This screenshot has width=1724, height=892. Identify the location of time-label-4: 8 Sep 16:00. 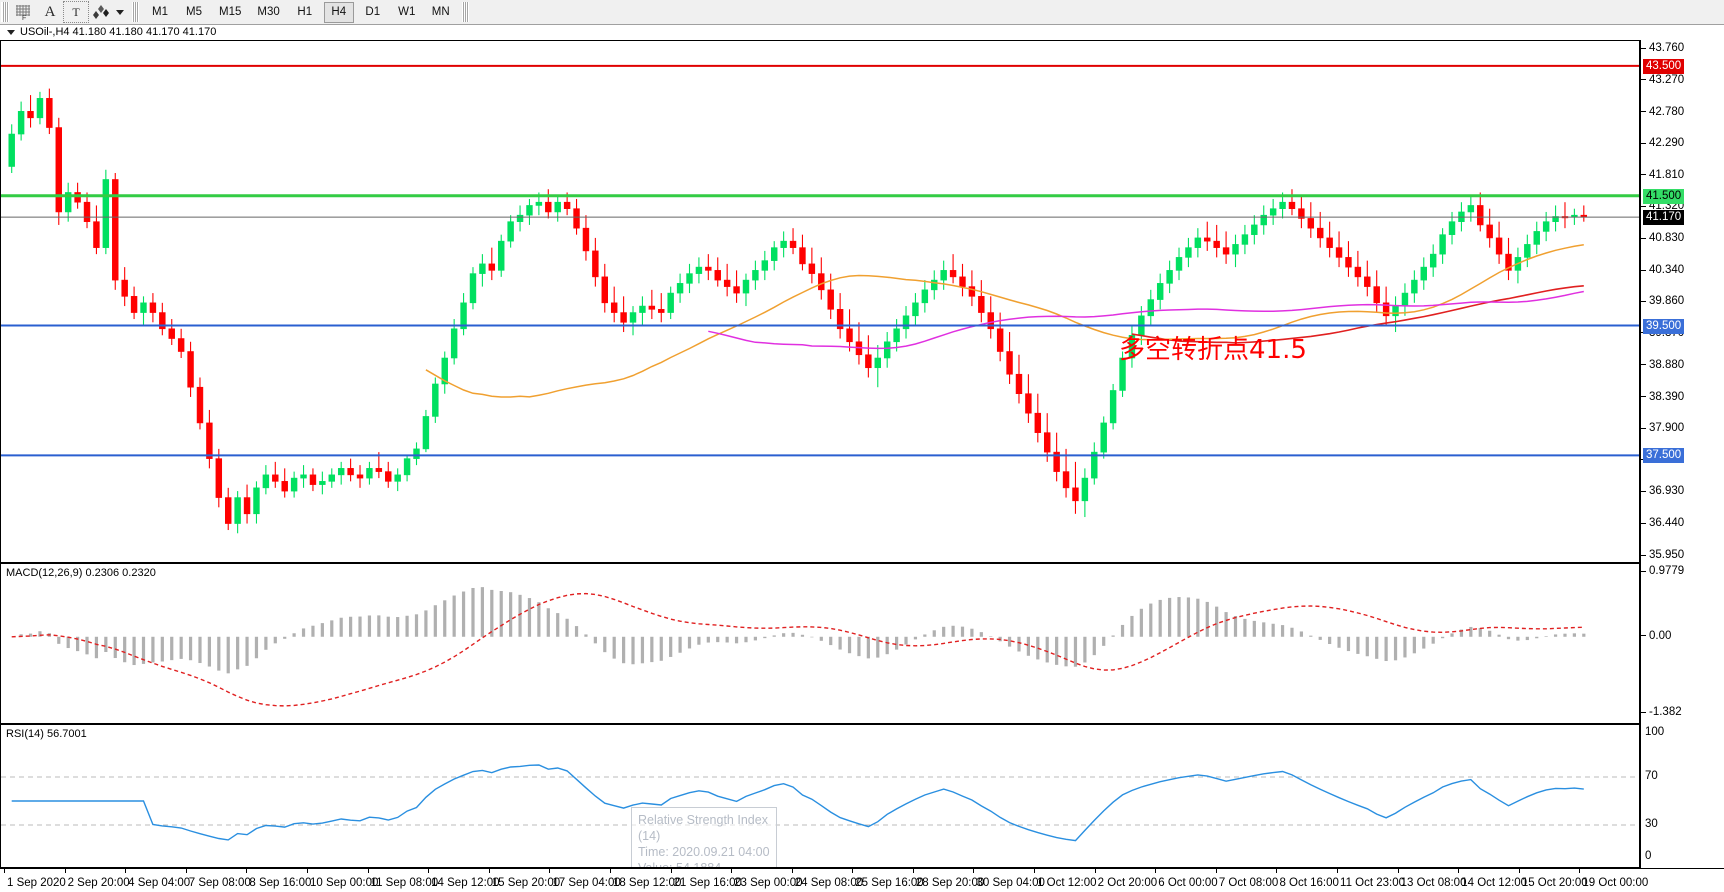
(280, 883).